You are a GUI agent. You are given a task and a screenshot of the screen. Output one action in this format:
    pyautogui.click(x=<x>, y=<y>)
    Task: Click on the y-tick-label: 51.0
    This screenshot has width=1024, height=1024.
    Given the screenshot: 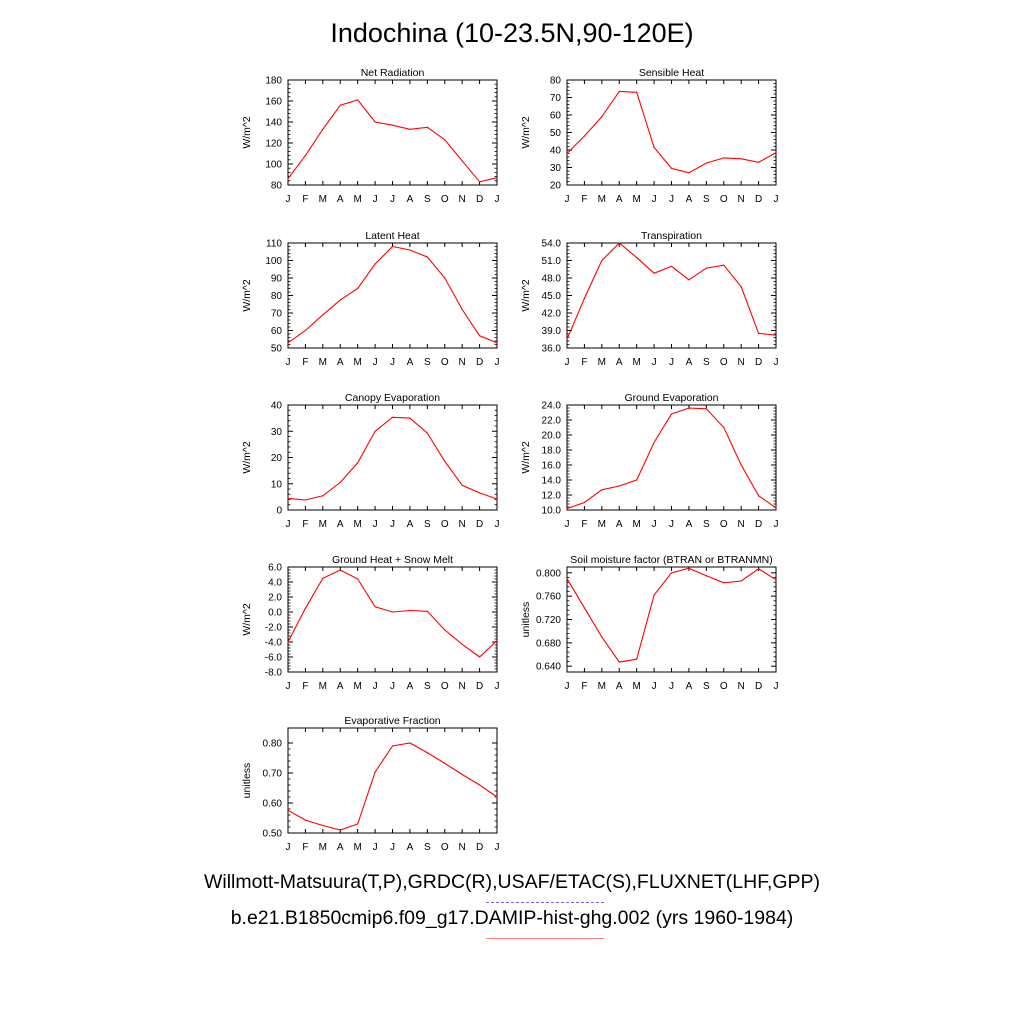 What is the action you would take?
    pyautogui.click(x=552, y=261)
    